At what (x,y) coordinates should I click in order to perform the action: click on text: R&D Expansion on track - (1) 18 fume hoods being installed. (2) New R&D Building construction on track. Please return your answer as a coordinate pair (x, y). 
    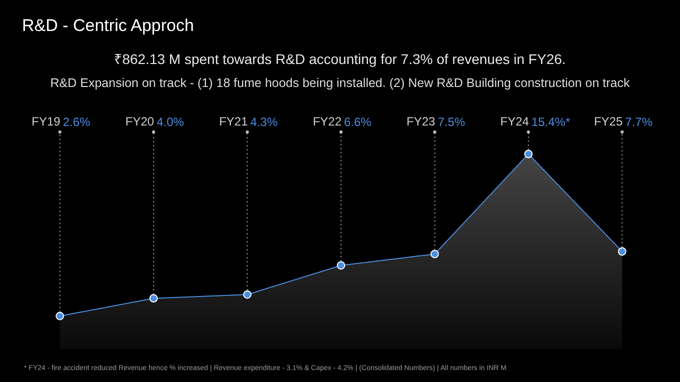
    Looking at the image, I should click on (340, 83).